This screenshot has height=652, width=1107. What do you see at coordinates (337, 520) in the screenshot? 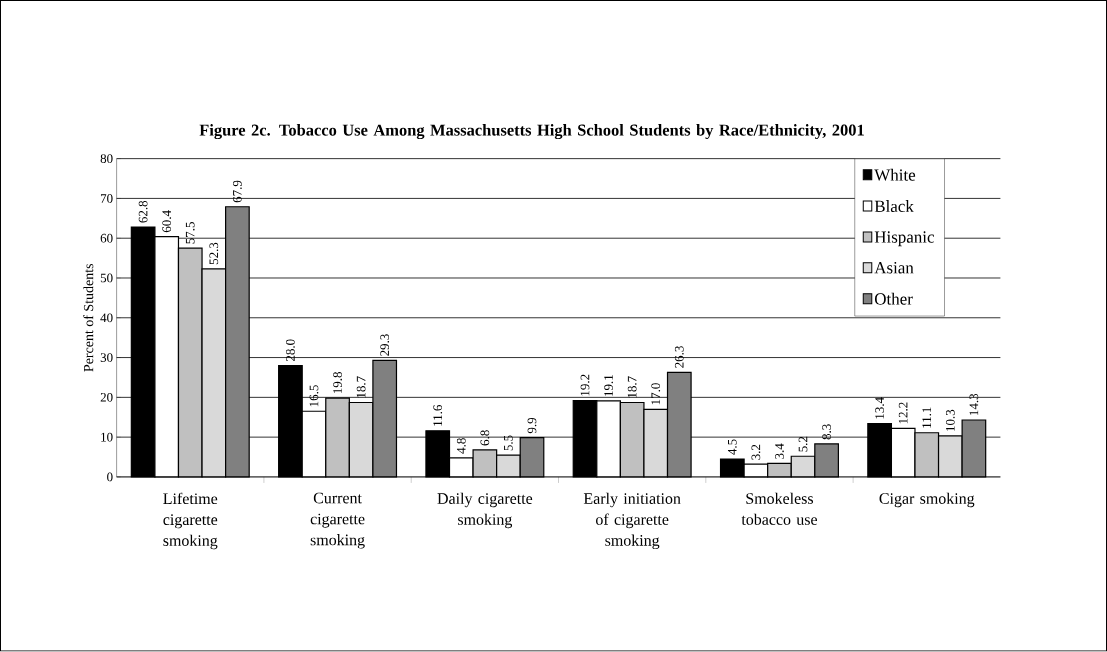
I see `x-tick-label: Current cigarette smoking` at bounding box center [337, 520].